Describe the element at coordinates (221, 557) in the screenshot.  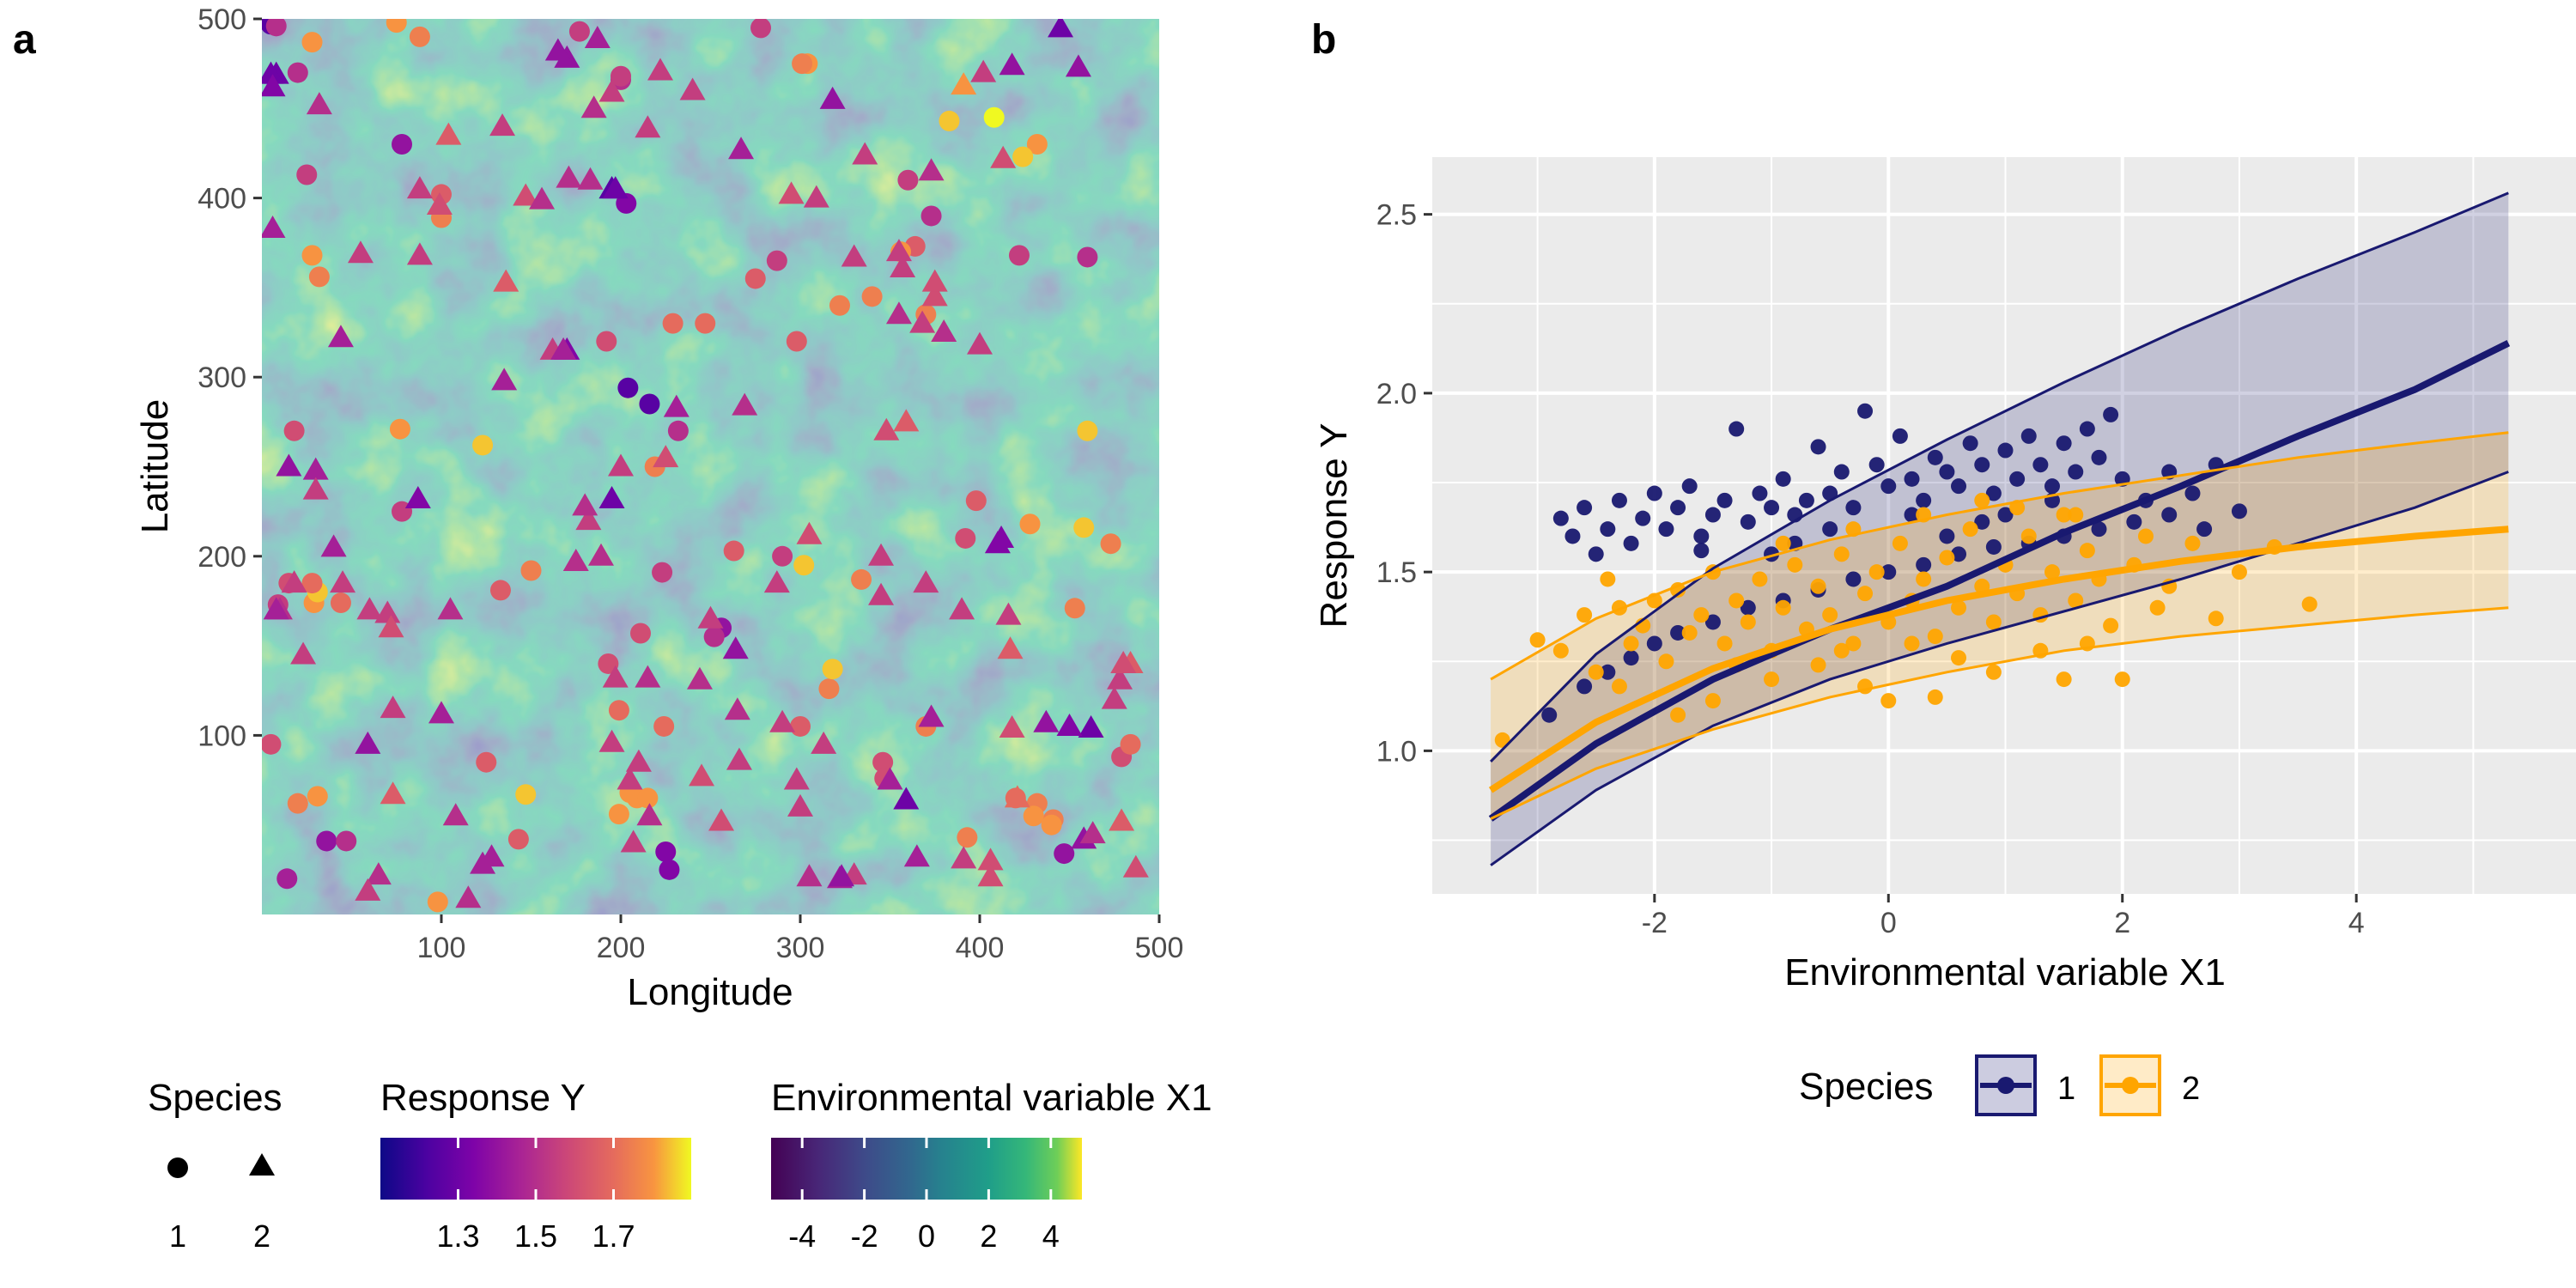
I see `y-tick-label: 200` at that location.